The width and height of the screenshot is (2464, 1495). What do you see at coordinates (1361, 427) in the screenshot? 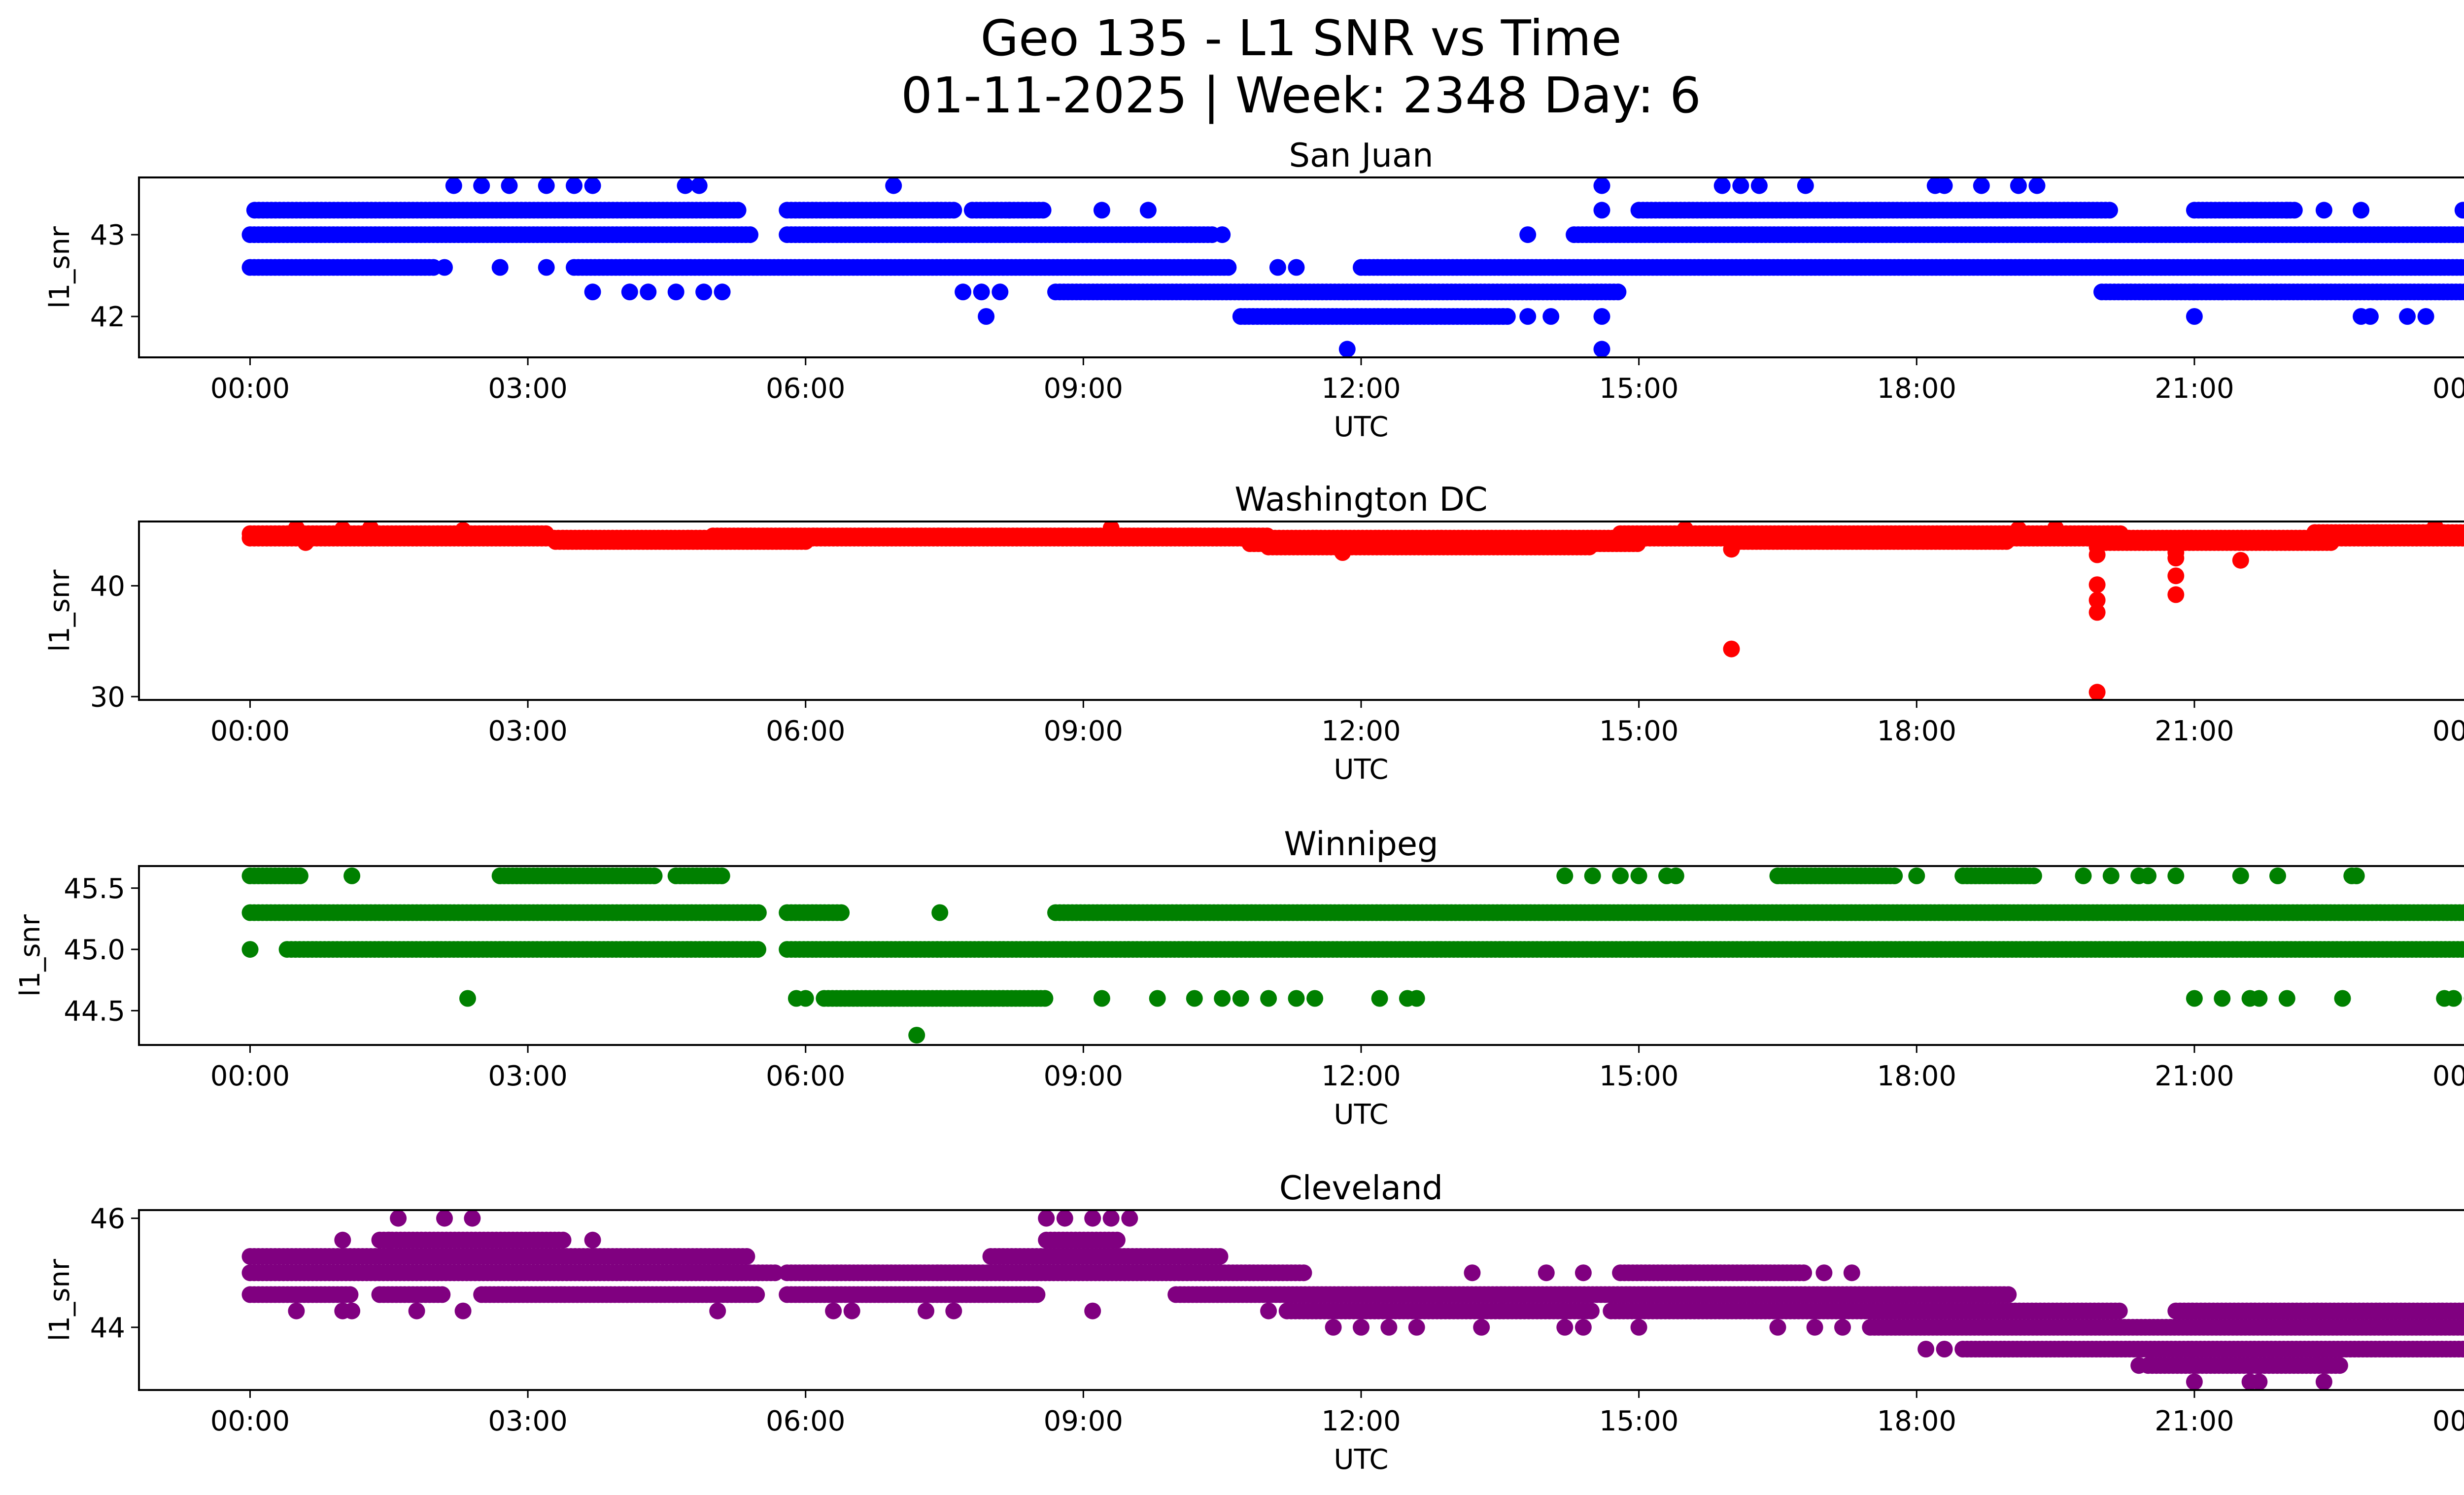
I see `x-axis-label: UTC` at bounding box center [1361, 427].